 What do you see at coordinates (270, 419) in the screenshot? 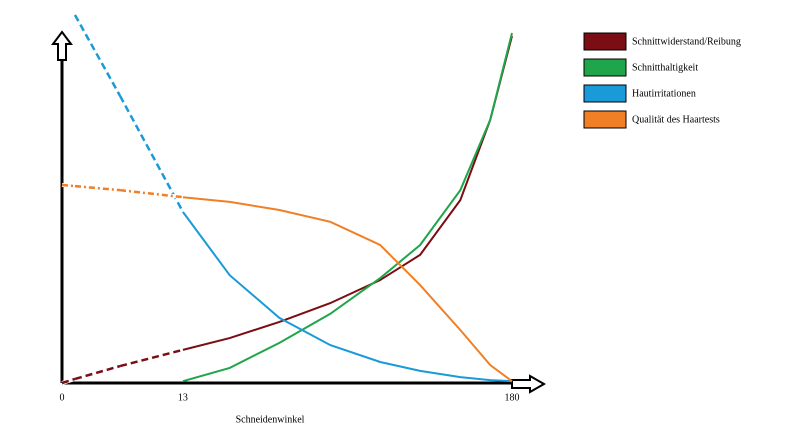
I see `x-axis-label: Schneidenwinkel` at bounding box center [270, 419].